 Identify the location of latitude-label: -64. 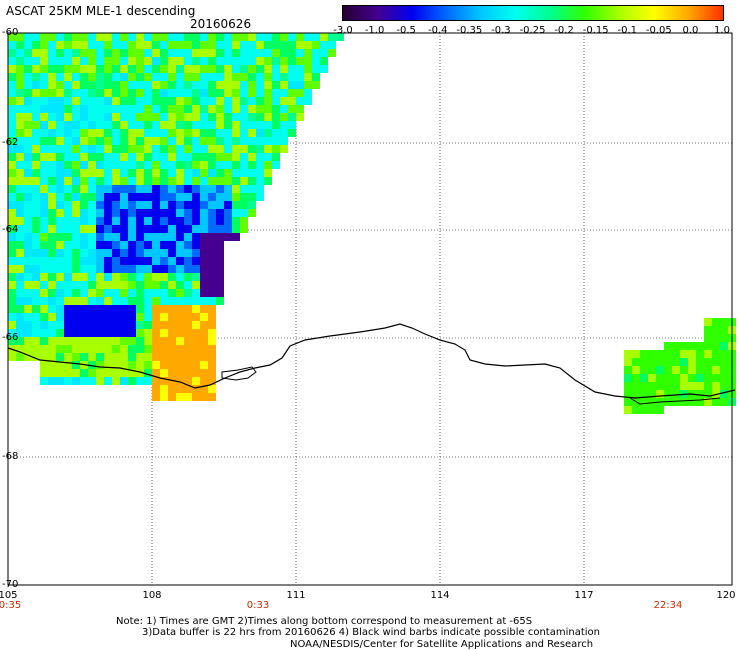
(10, 229).